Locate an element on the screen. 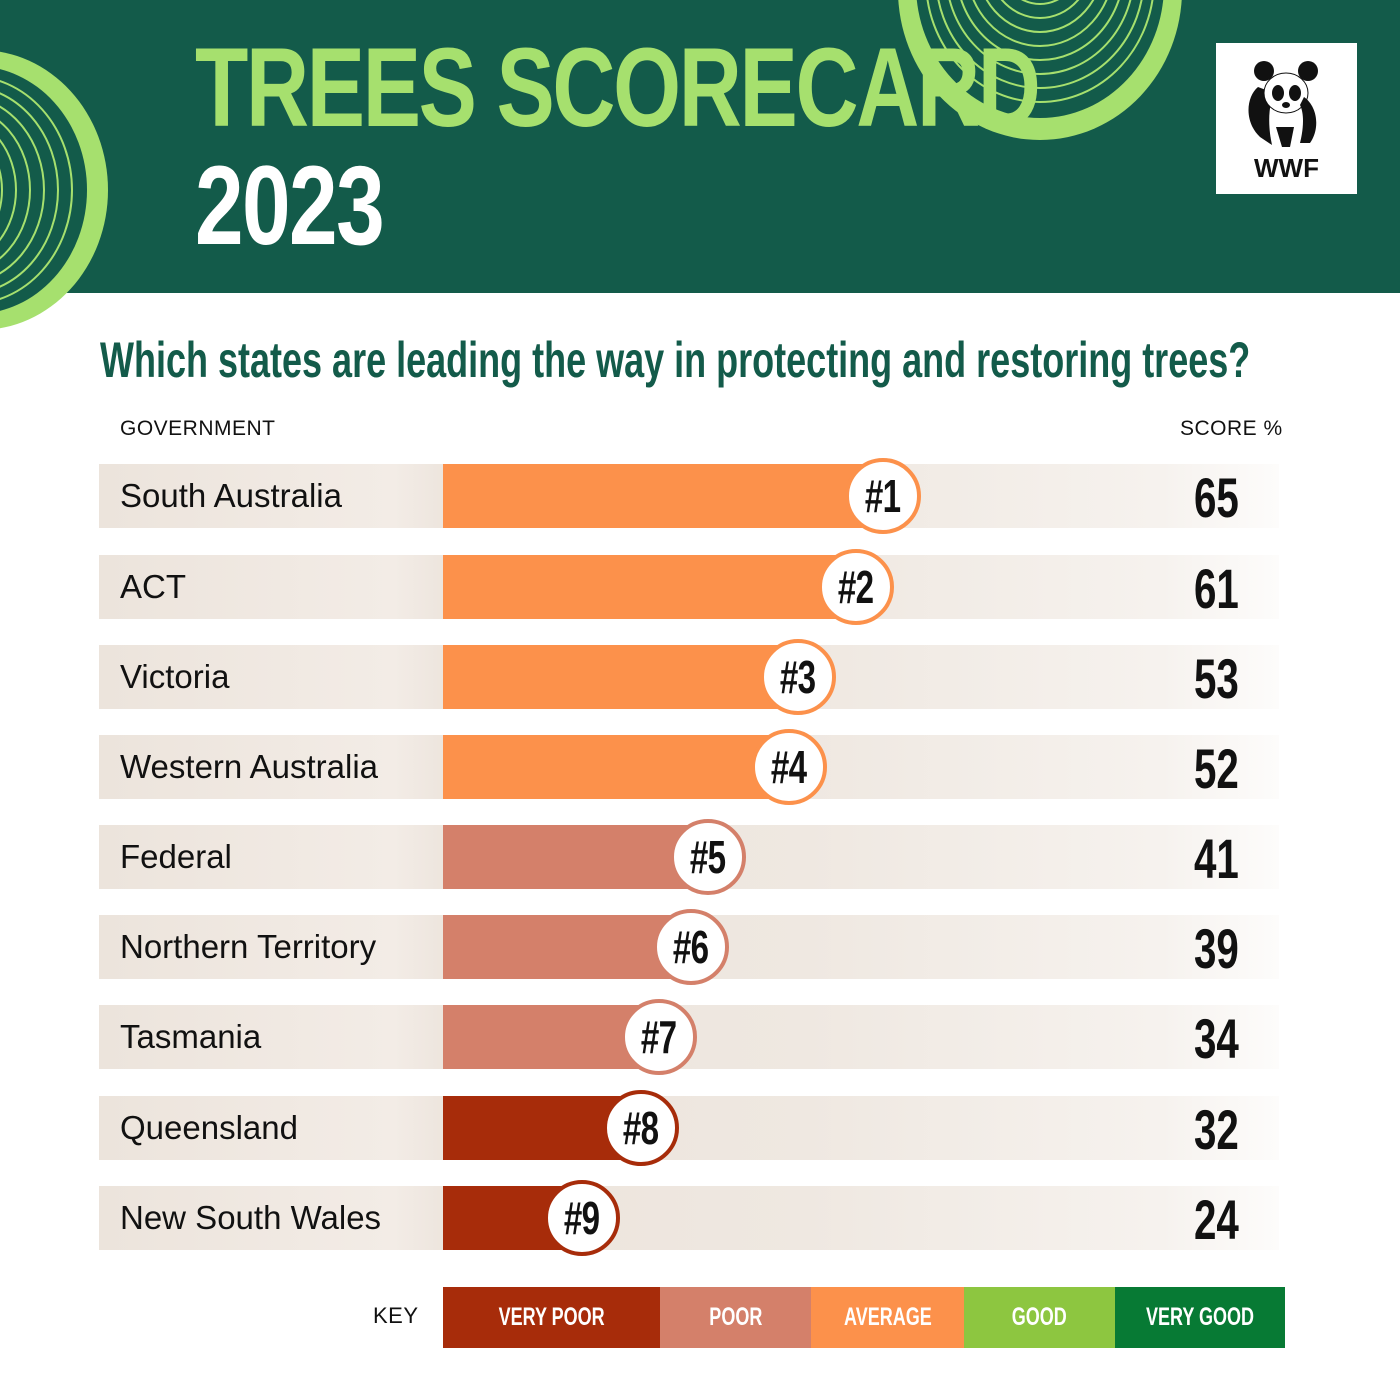 The height and width of the screenshot is (1400, 1400). government-name: Tasmania is located at coordinates (191, 1036).